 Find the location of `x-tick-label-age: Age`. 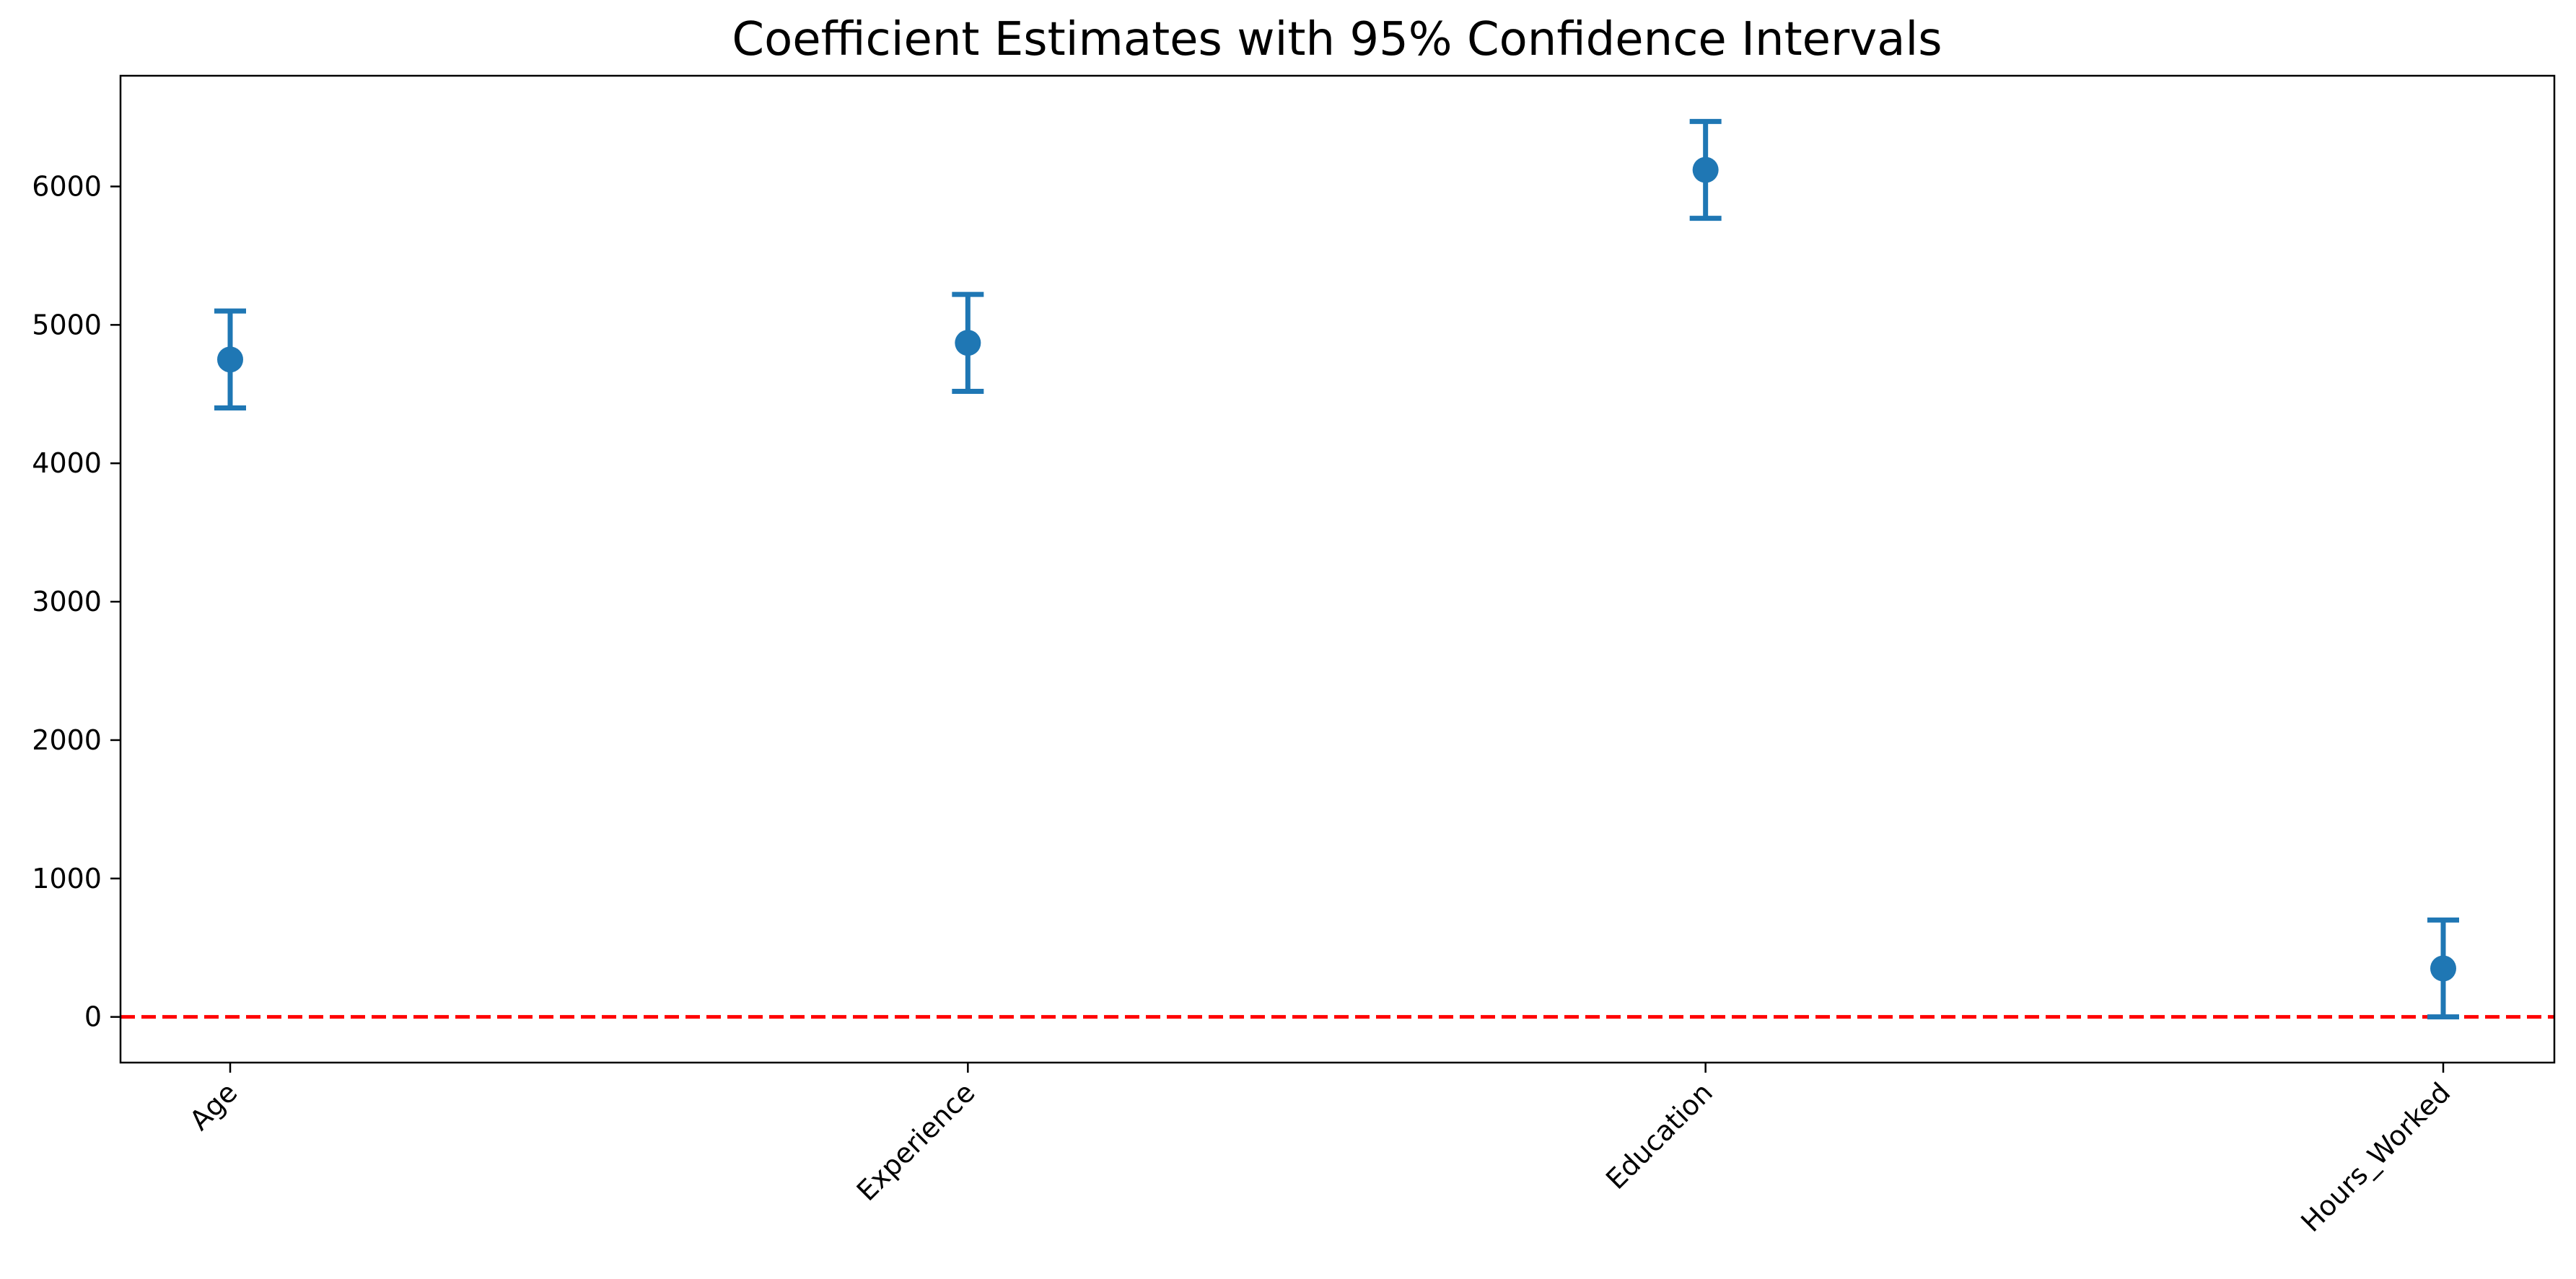

x-tick-label-age: Age is located at coordinates (213, 1106).